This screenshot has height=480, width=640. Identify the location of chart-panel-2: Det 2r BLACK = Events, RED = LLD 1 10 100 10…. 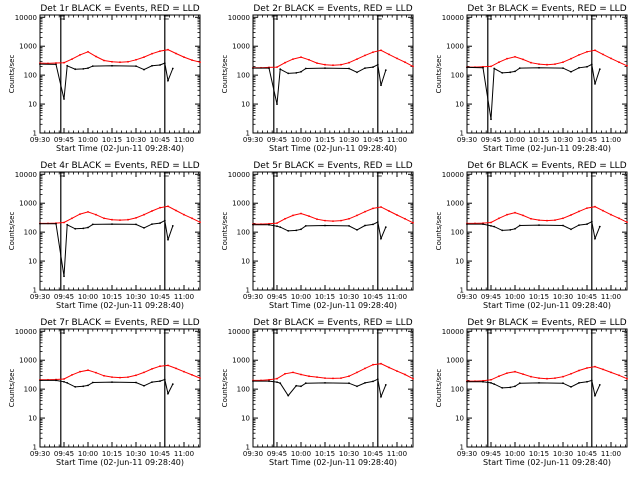
(317, 78).